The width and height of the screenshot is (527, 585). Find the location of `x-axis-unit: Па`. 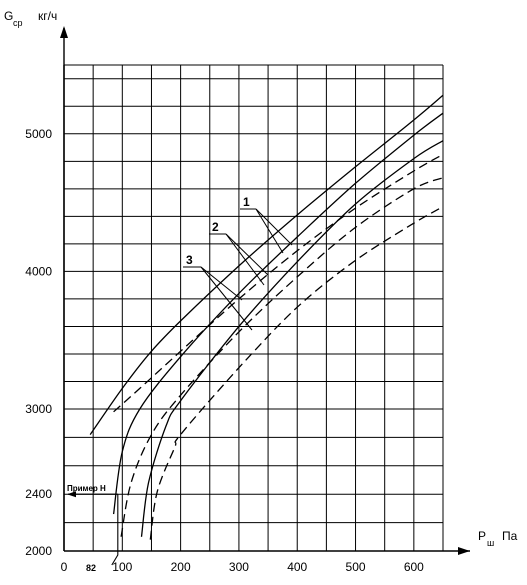

x-axis-unit: Па is located at coordinates (510, 536).